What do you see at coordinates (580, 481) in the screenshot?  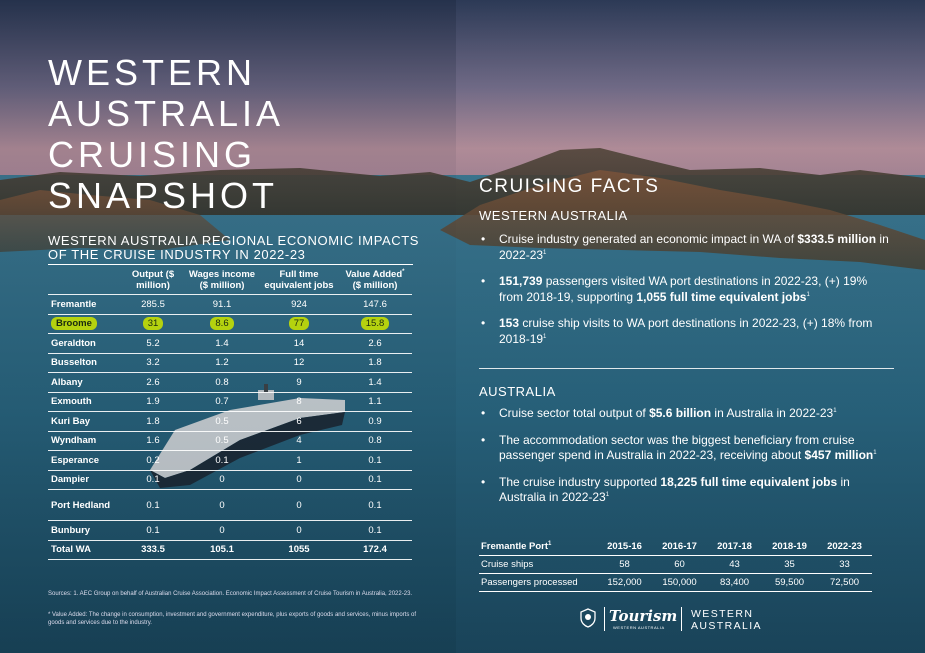 I see `fact-text: The cruise industry supported` at bounding box center [580, 481].